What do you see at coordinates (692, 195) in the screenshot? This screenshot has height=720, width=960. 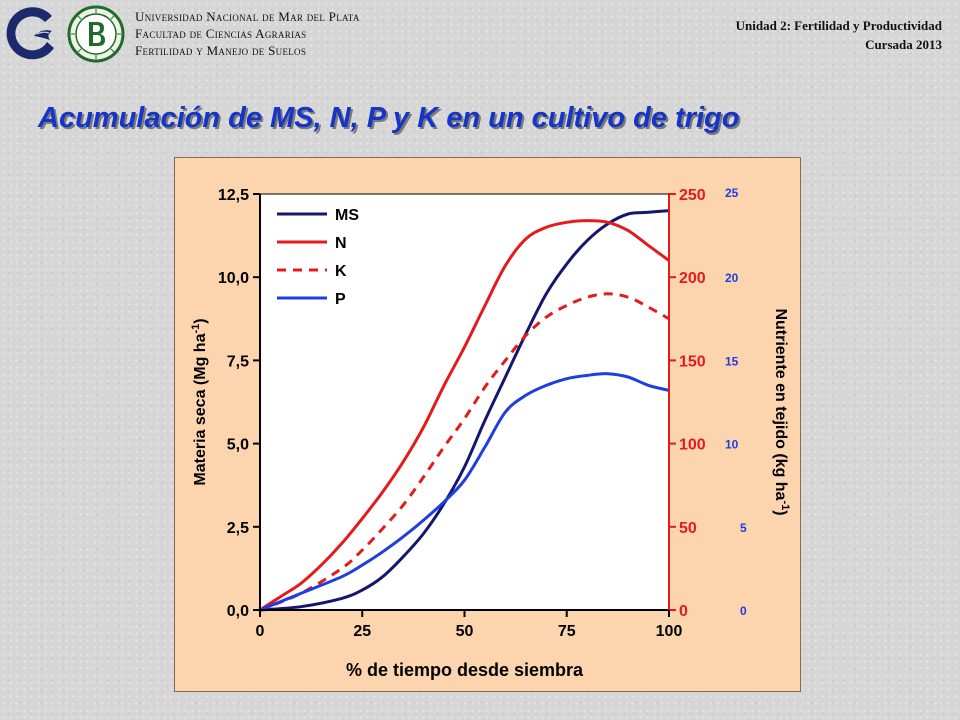 I see `y-right-n-tick-label: 250` at bounding box center [692, 195].